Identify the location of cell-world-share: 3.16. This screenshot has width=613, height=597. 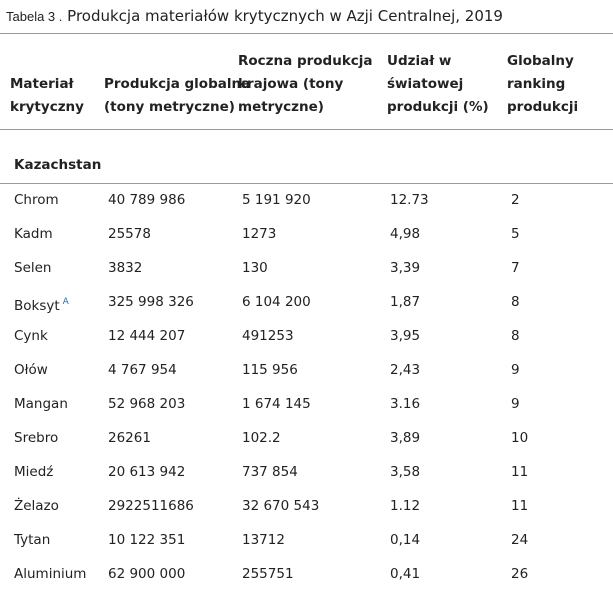
(405, 404).